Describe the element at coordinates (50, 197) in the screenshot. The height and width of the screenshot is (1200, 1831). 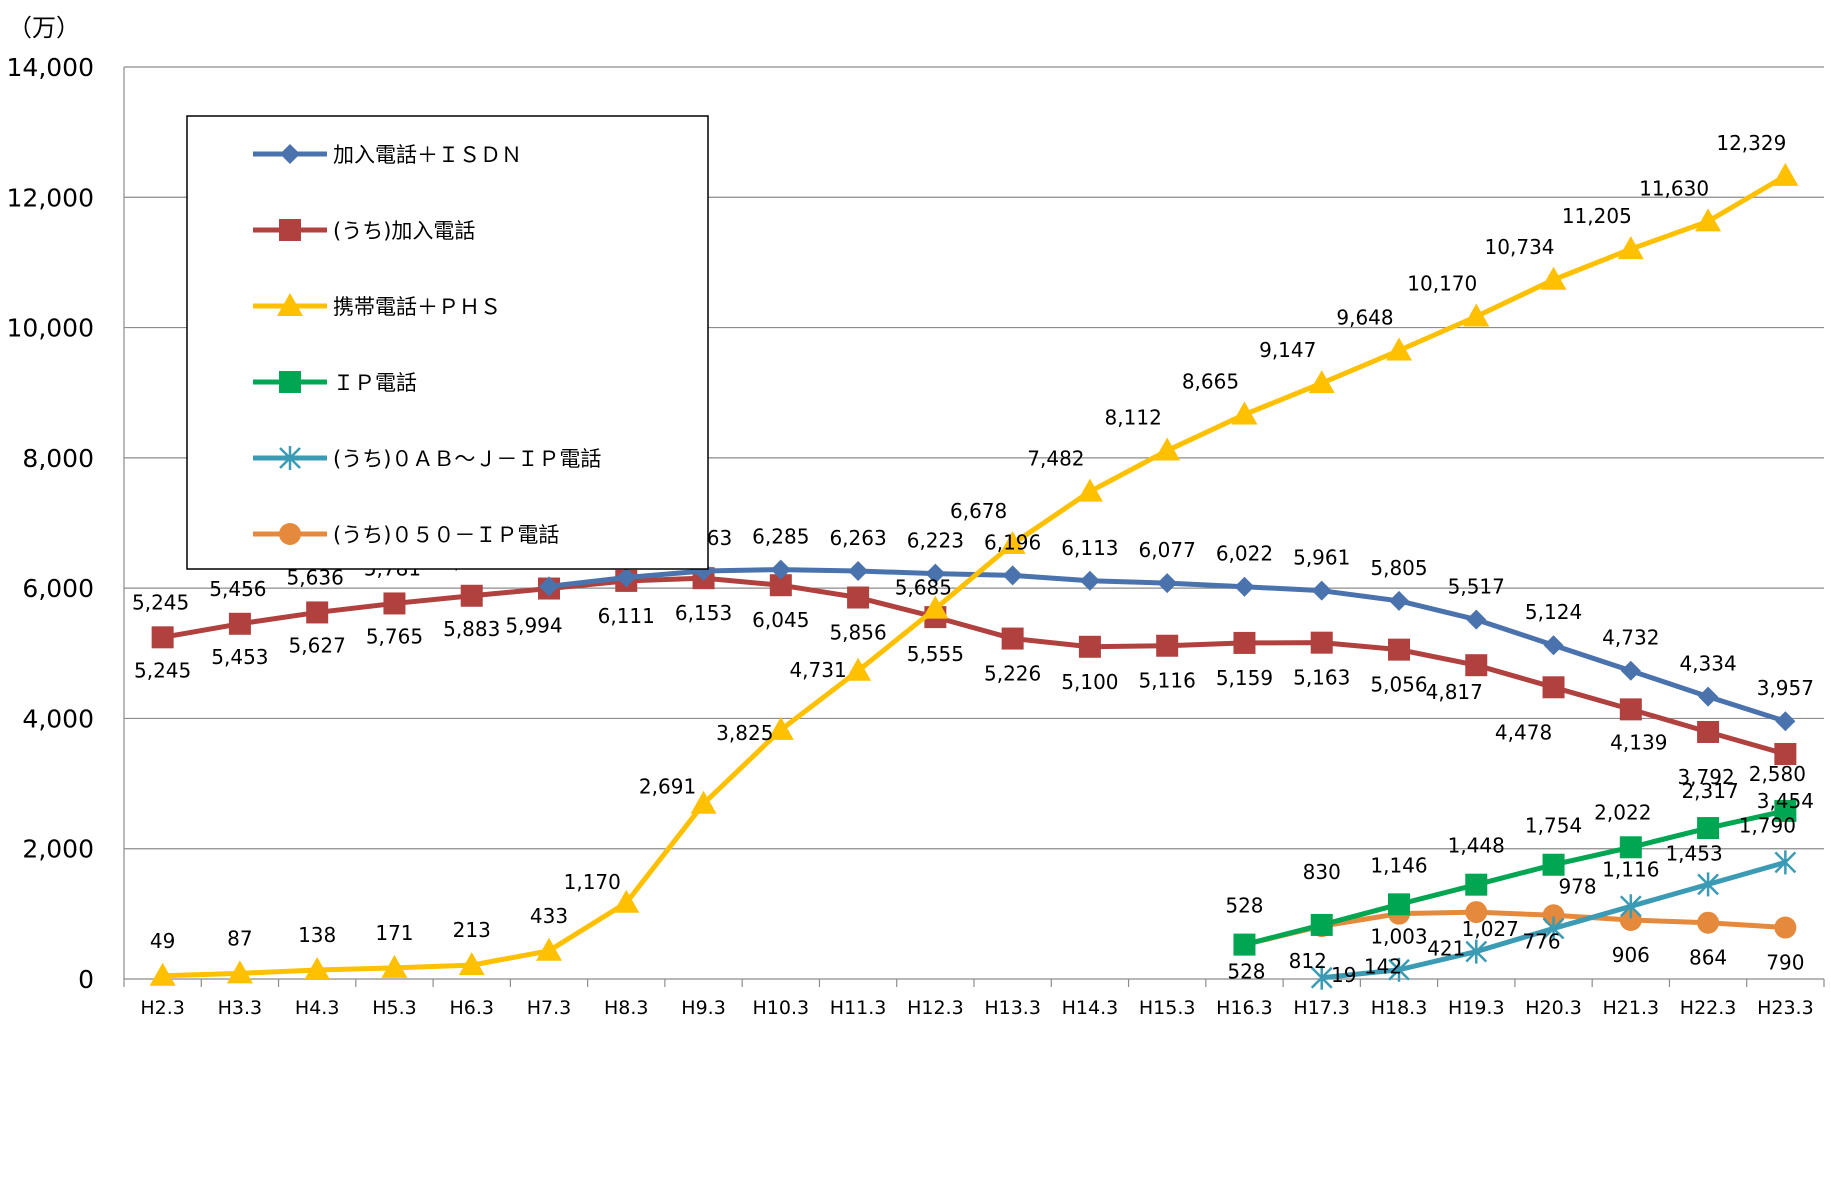
I see `y-tick-label: 12,000` at that location.